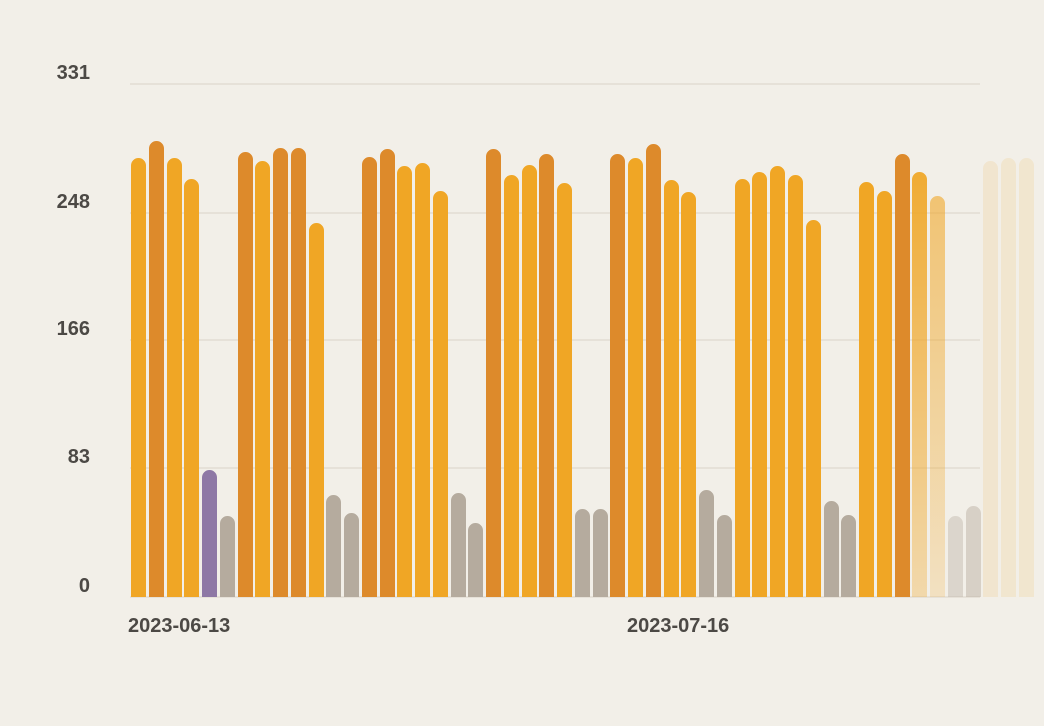 This screenshot has width=1044, height=726. Describe the element at coordinates (209, 533) in the screenshot. I see `highlighted-bar` at that location.